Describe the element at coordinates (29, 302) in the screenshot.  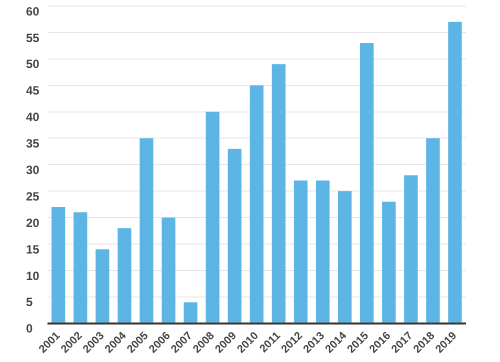
I see `y-tick-label: 5` at that location.